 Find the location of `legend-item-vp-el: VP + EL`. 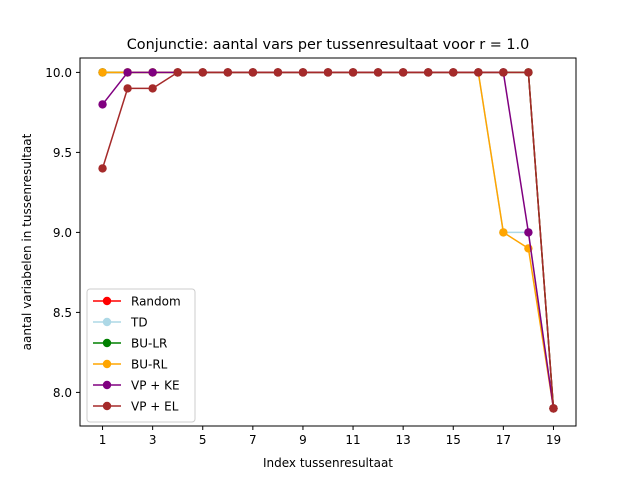

legend-item-vp-el: VP + EL is located at coordinates (136, 406).